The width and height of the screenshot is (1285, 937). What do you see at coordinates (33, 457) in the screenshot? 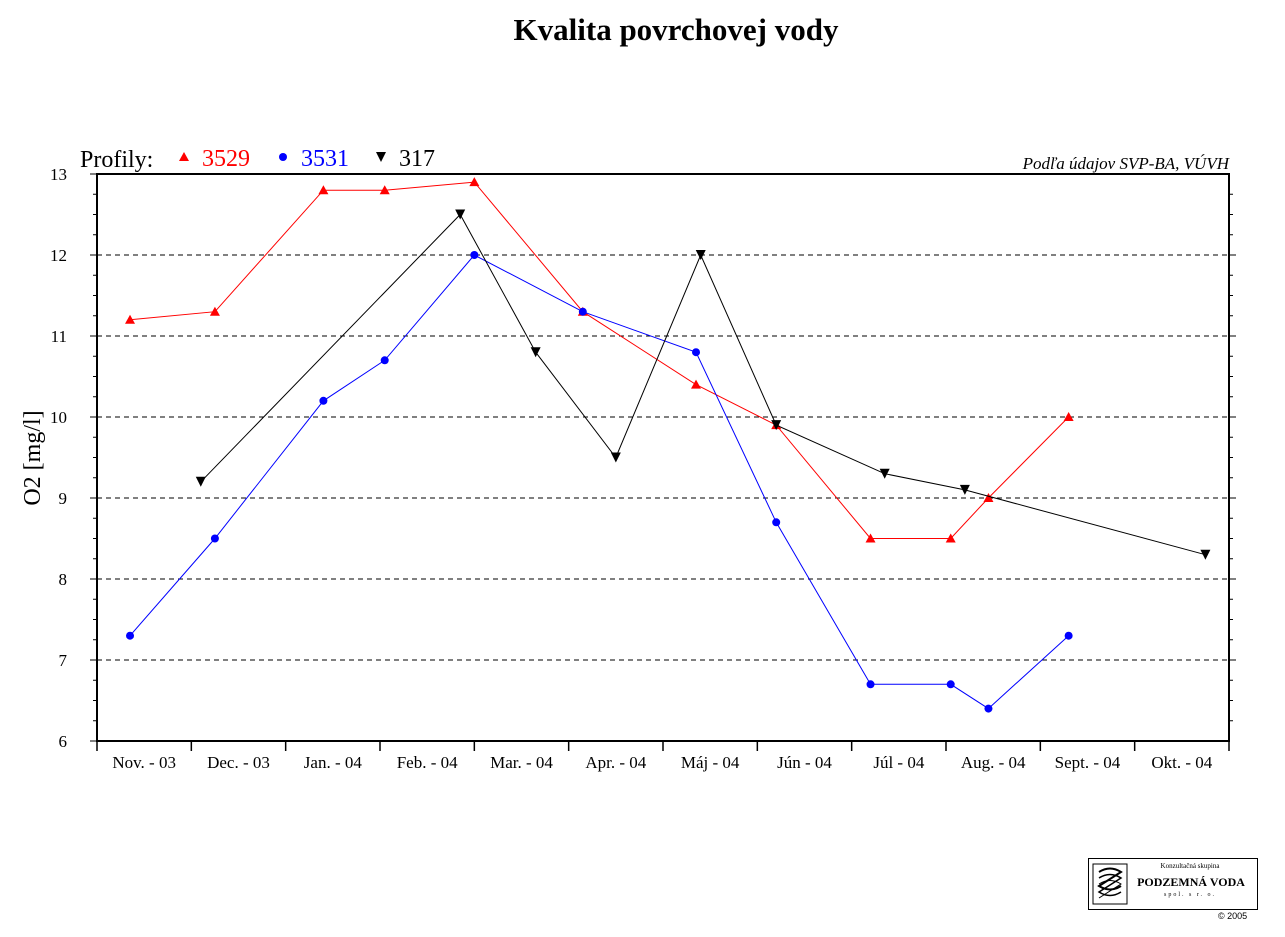
I see `y-axis-label: O2 [mg/l]` at bounding box center [33, 457].